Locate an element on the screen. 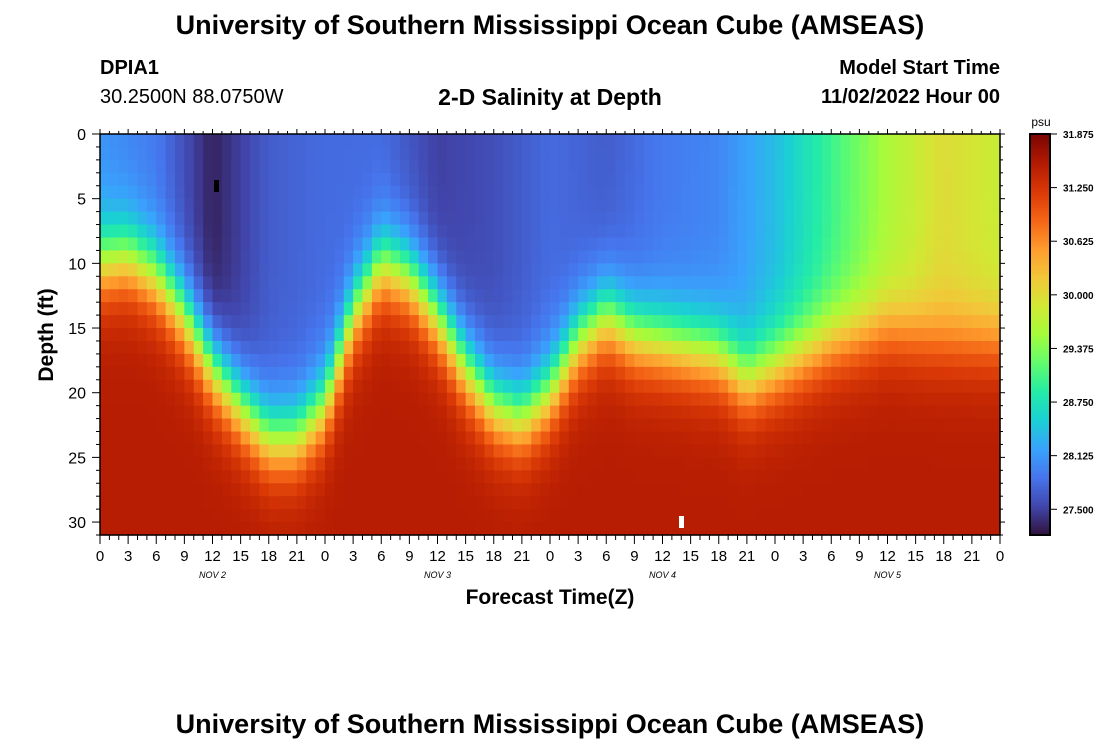  x-tick-label: 12 is located at coordinates (662, 556).